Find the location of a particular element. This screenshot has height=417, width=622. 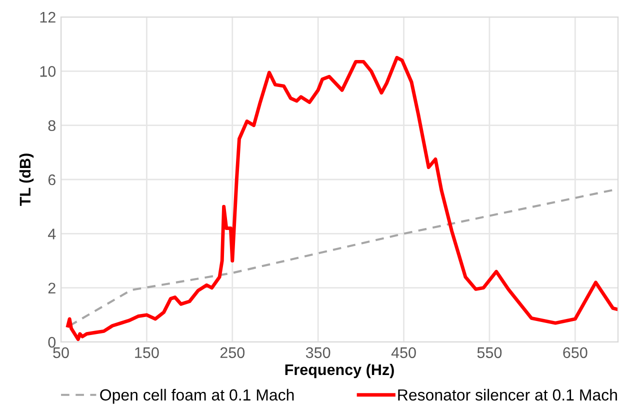

x-tick-label: 550 is located at coordinates (489, 352).